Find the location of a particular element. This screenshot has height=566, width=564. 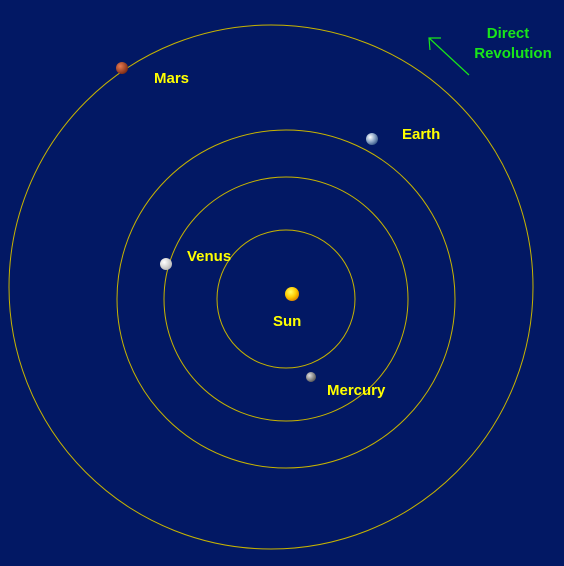

mars-label: Mars is located at coordinates (171, 78).